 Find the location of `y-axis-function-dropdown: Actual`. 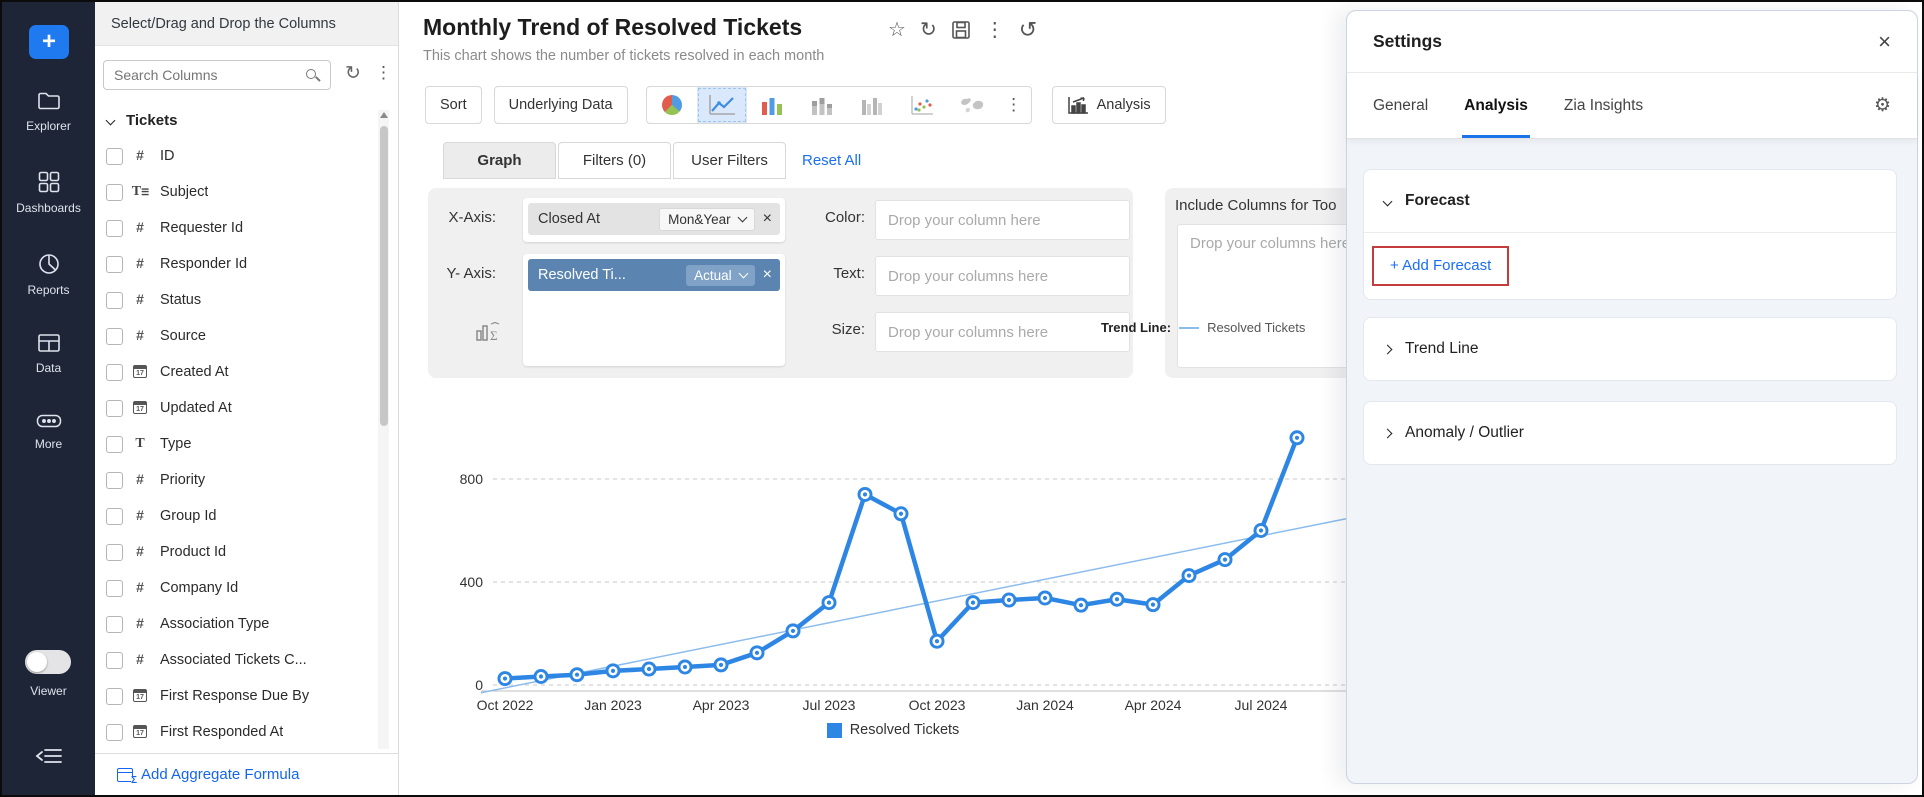

y-axis-function-dropdown: Actual is located at coordinates (720, 275).